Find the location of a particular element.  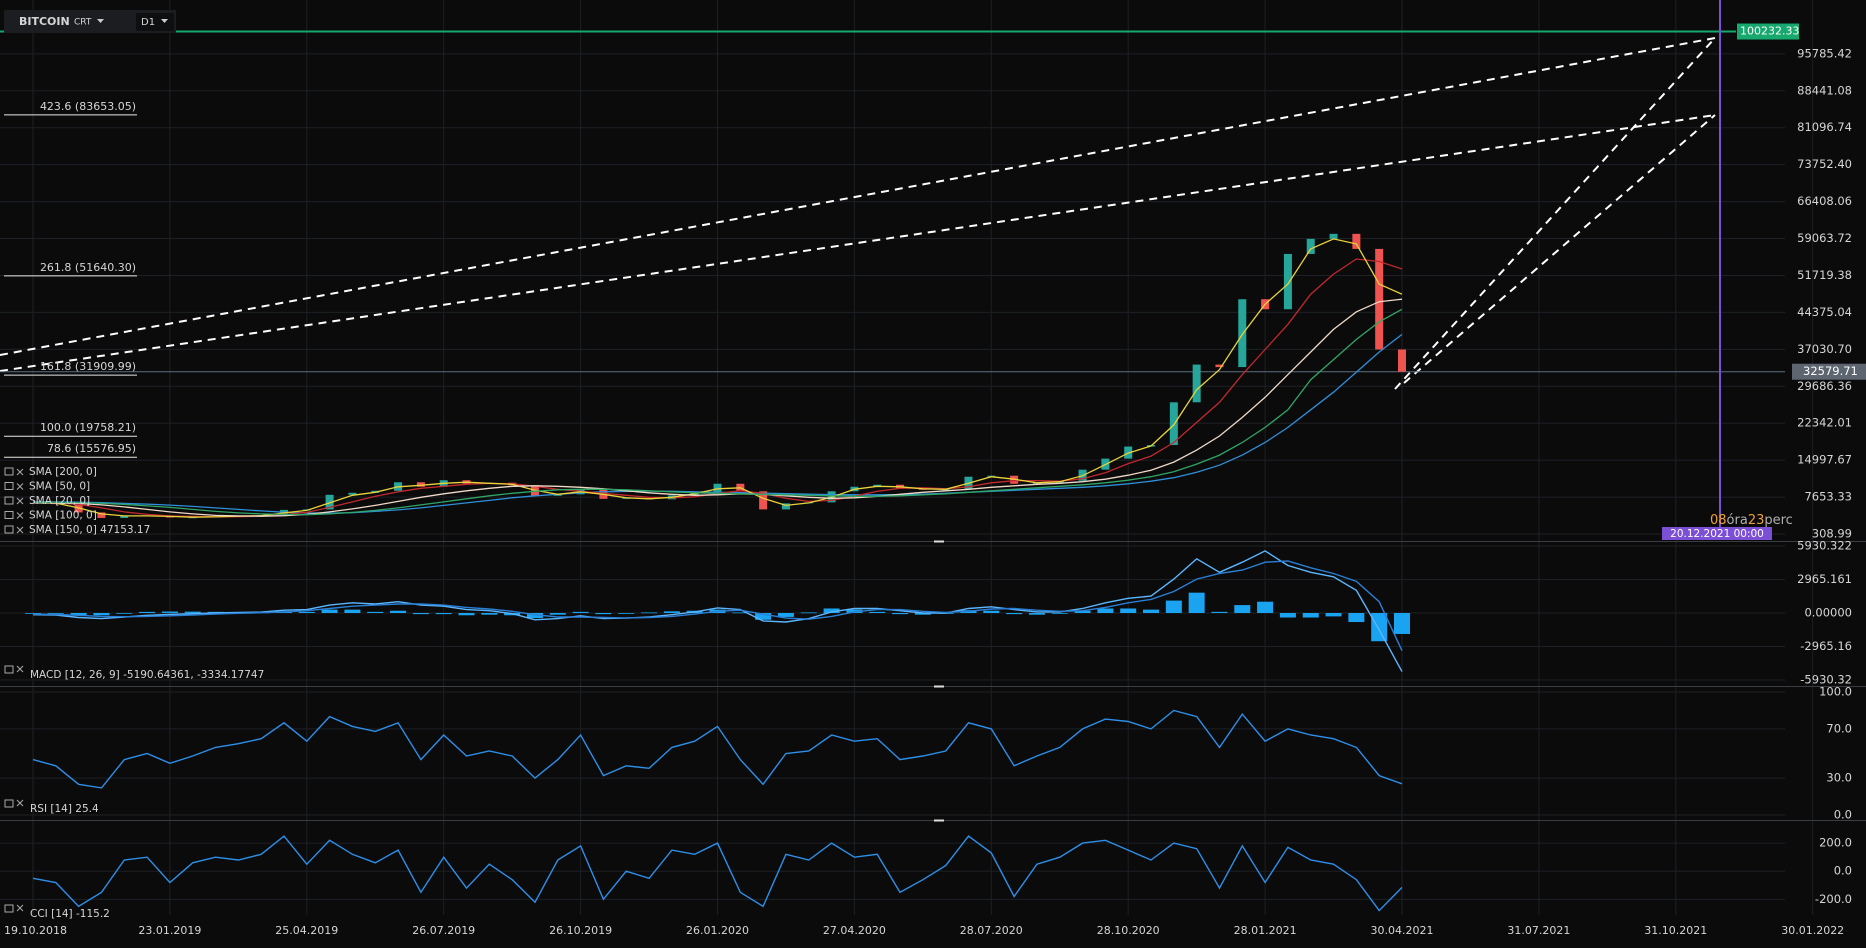

cursor-date-badge is located at coordinates (1717, 533).